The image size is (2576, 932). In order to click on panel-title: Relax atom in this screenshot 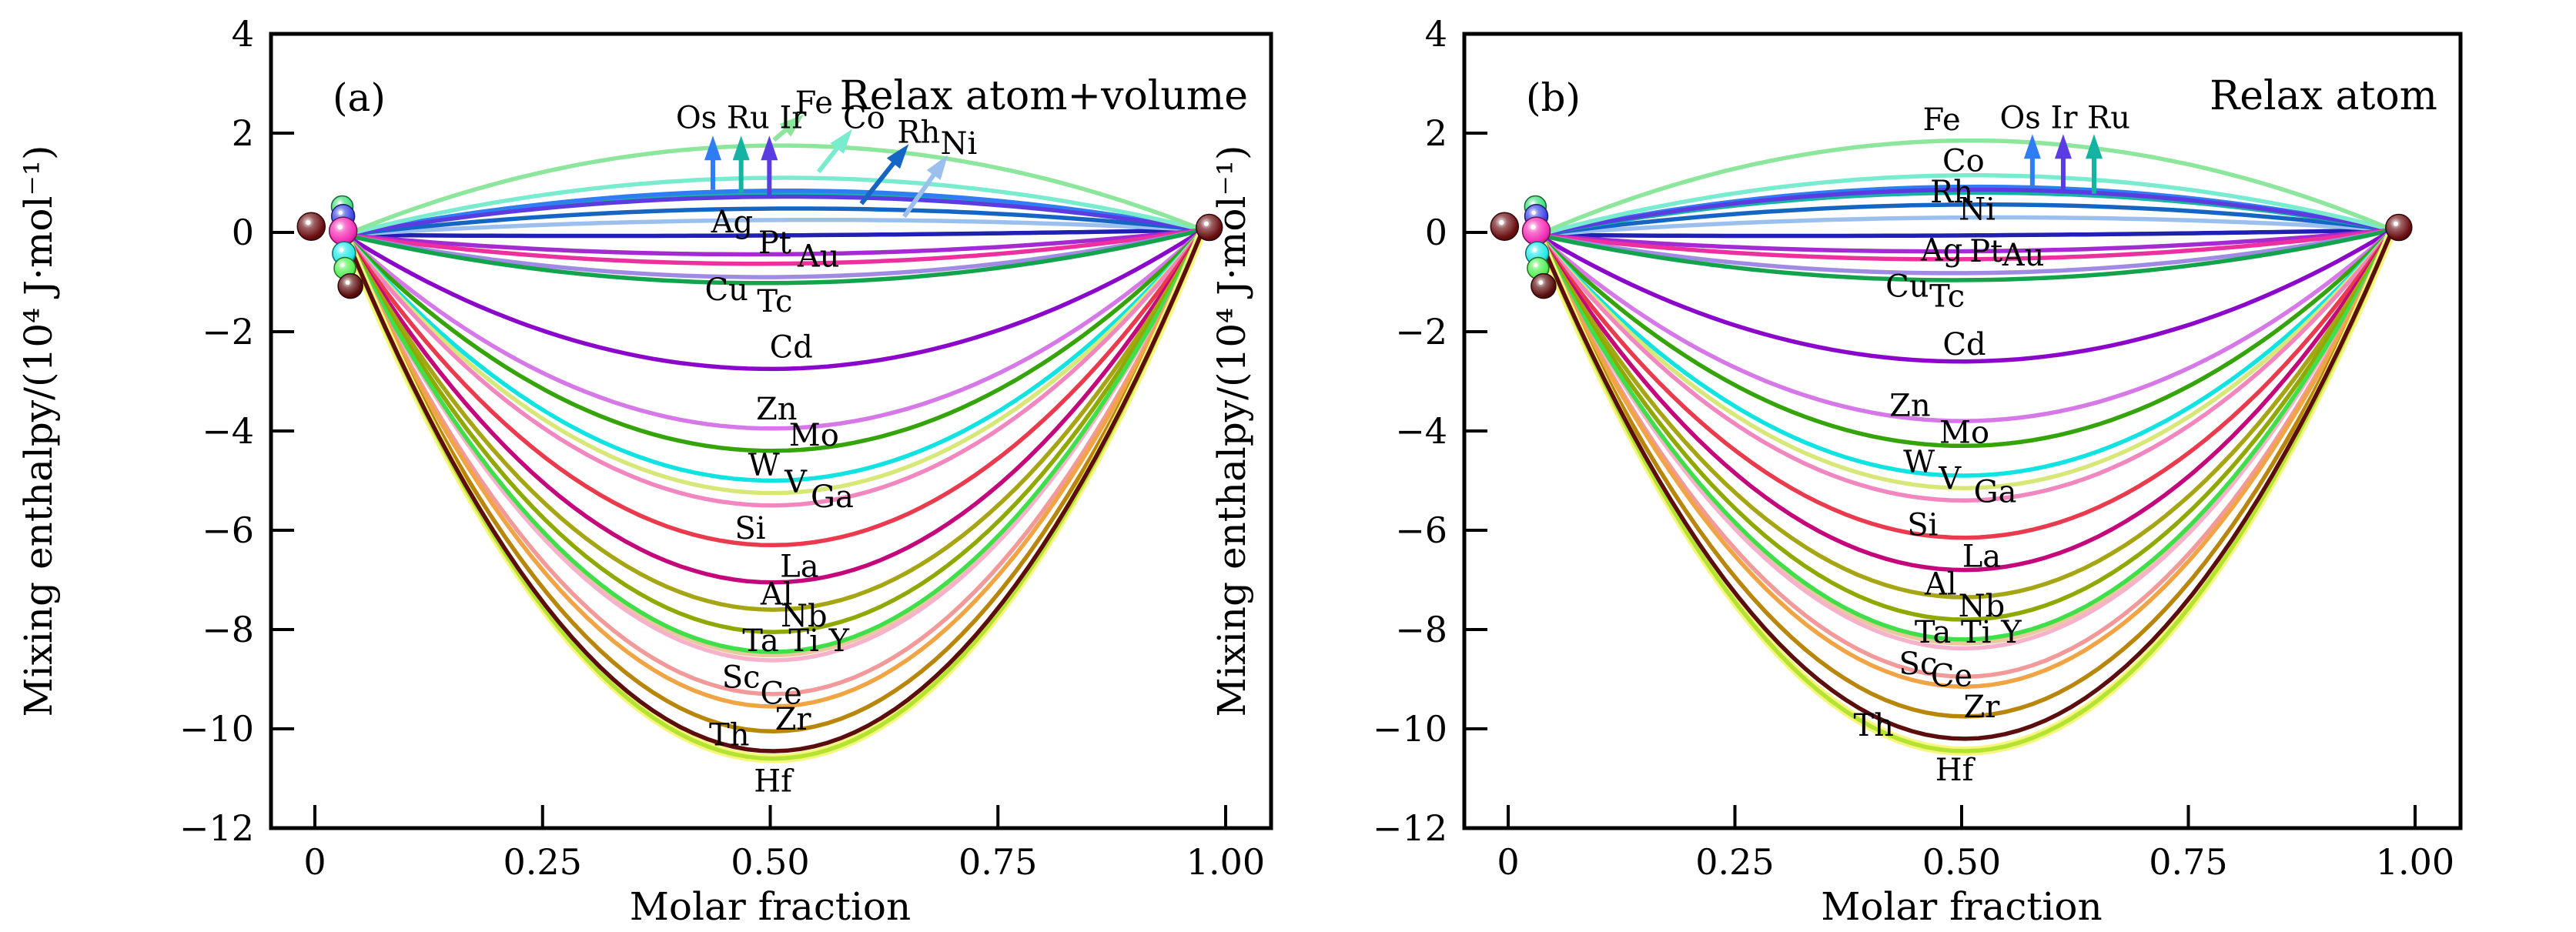, I will do `click(2324, 96)`.